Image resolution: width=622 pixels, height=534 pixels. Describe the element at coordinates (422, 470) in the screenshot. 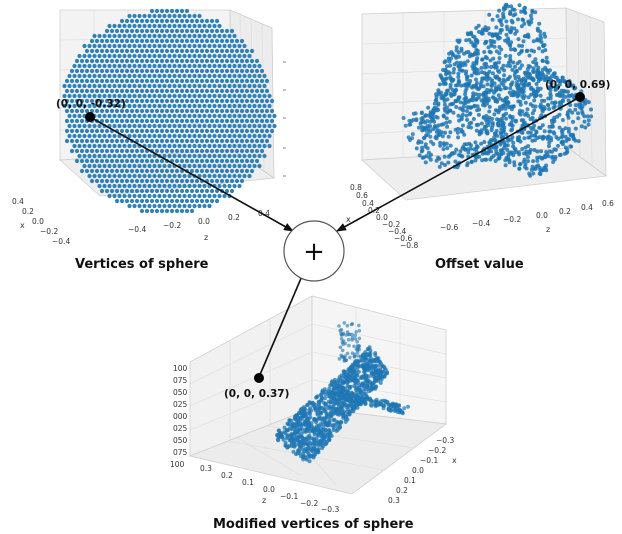

I see `modified-x-ticks: −0.3 −0.2 −0.1 0.0 0.1 0.2 0.3 x` at that location.